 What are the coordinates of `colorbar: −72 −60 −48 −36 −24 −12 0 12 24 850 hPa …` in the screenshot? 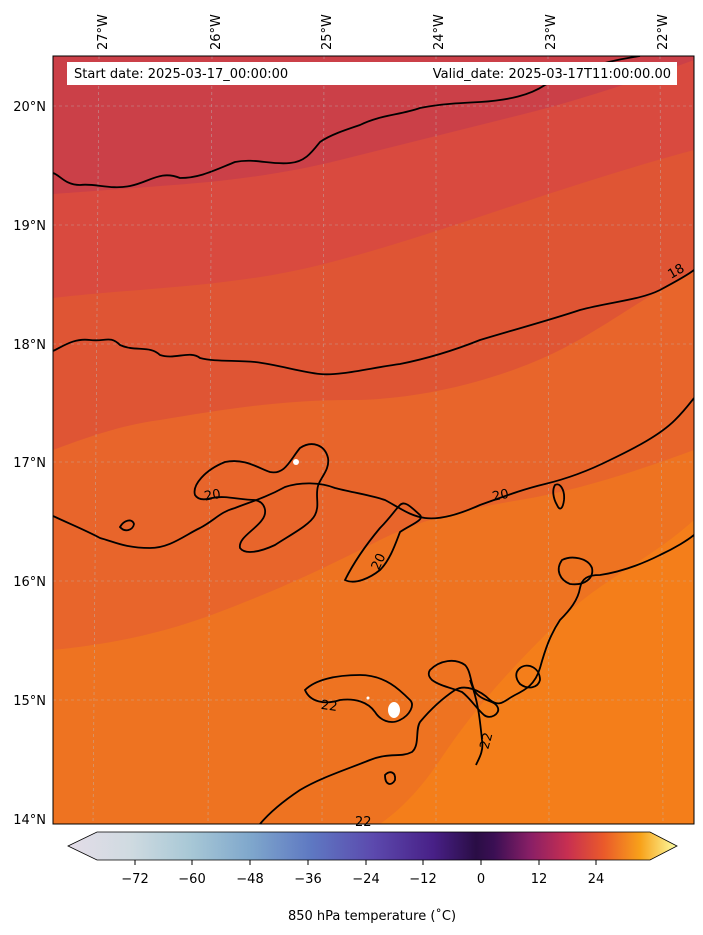 It's located at (372, 877).